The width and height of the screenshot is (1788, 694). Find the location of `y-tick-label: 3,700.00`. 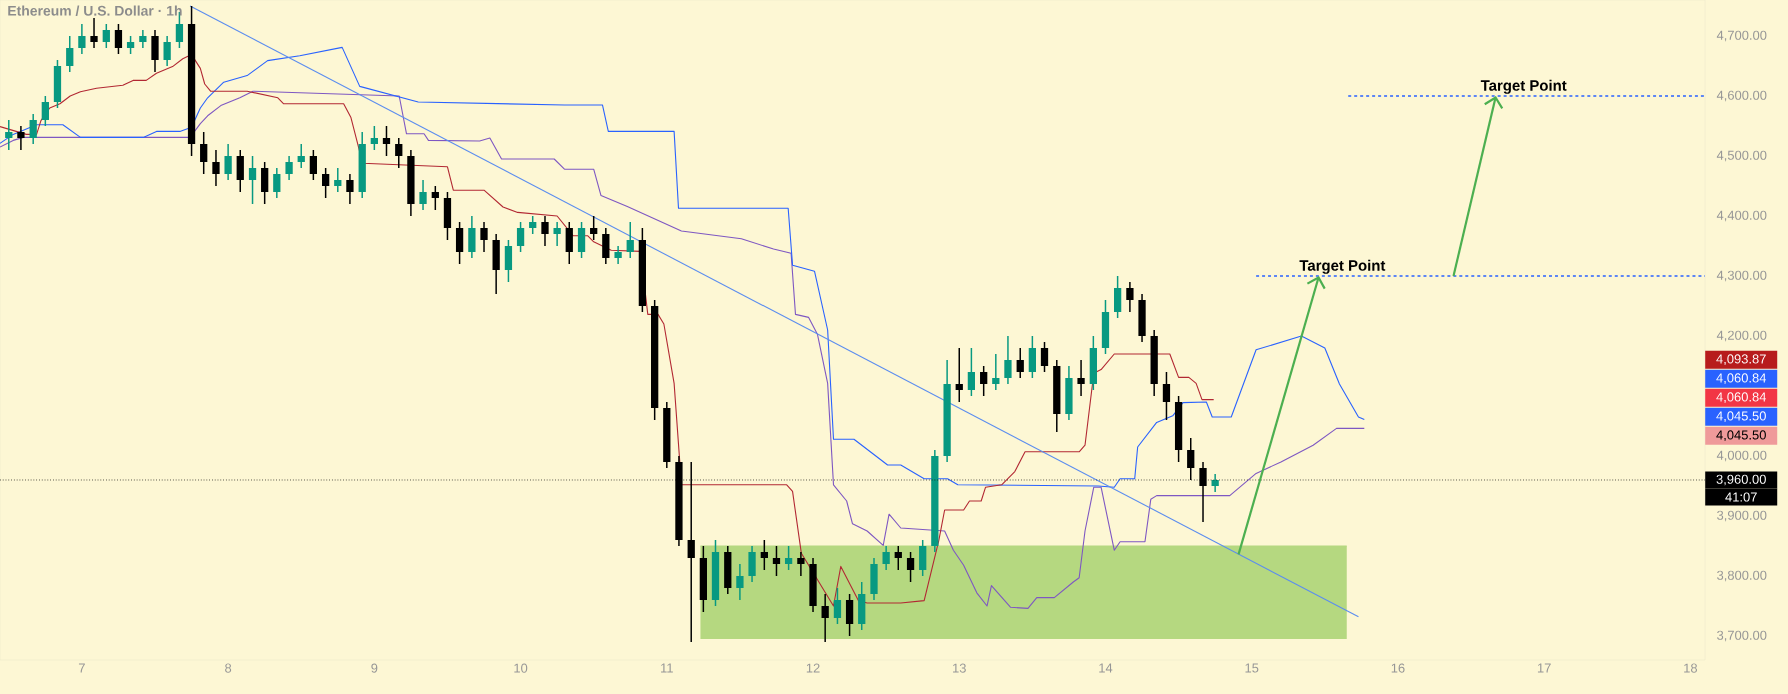

y-tick-label: 3,700.00 is located at coordinates (1742, 636).